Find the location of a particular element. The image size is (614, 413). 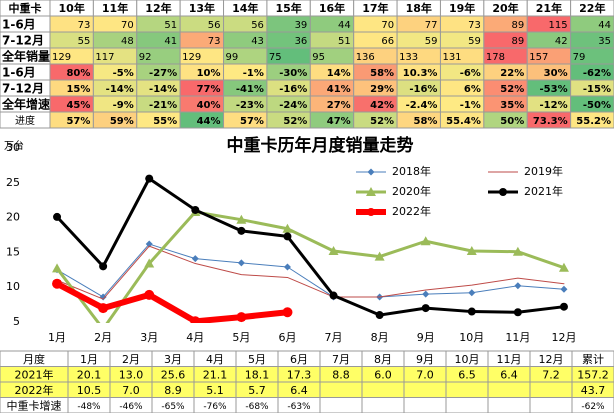

cell-text: 77% is located at coordinates (209, 89).